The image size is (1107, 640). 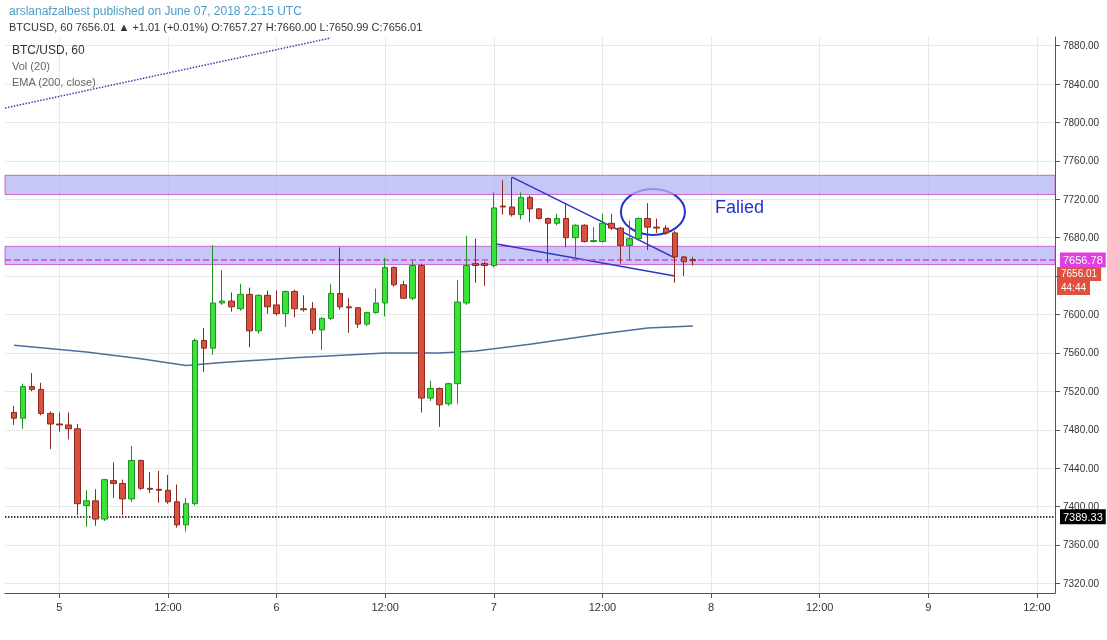 What do you see at coordinates (493, 606) in the screenshot?
I see `x-tick-label: 7` at bounding box center [493, 606].